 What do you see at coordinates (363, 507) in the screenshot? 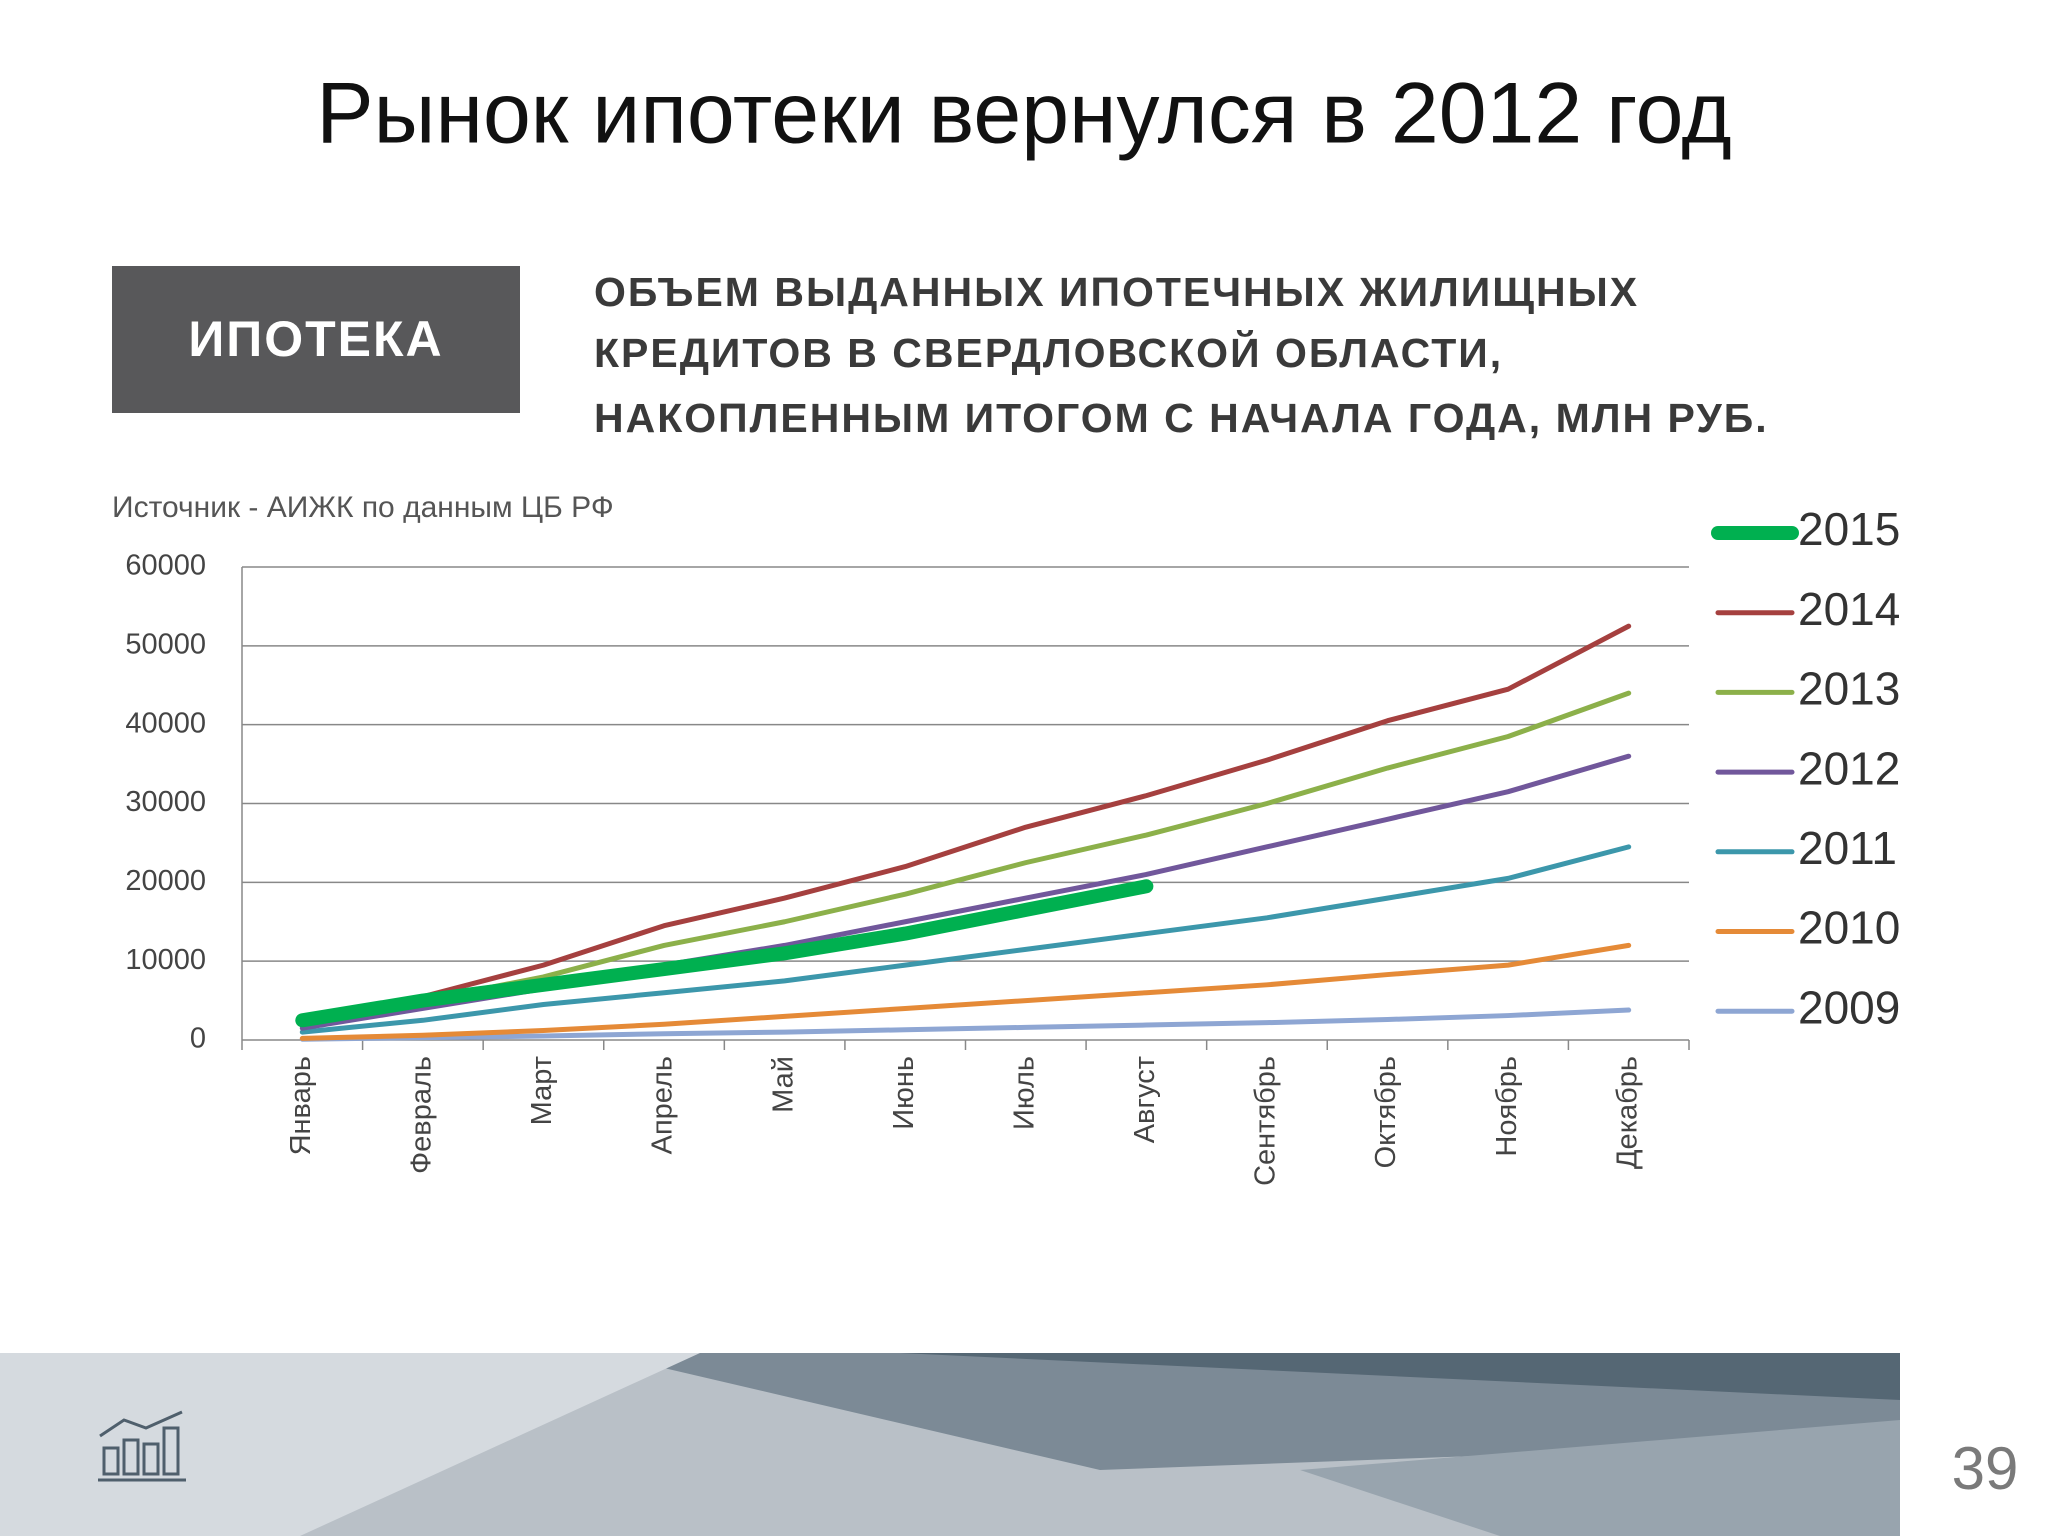
I see `source-note: Источник - АИЖК по данным ЦБ РФ` at bounding box center [363, 507].